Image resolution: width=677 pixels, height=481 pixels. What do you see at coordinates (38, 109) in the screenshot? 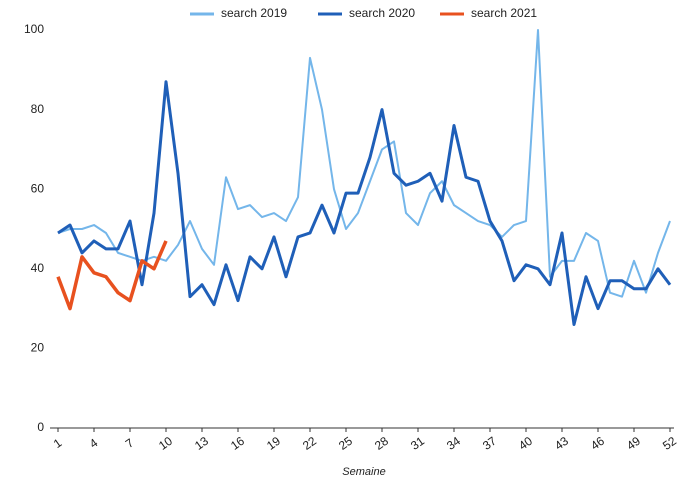
I see `y-tick-label: 80` at bounding box center [38, 109].